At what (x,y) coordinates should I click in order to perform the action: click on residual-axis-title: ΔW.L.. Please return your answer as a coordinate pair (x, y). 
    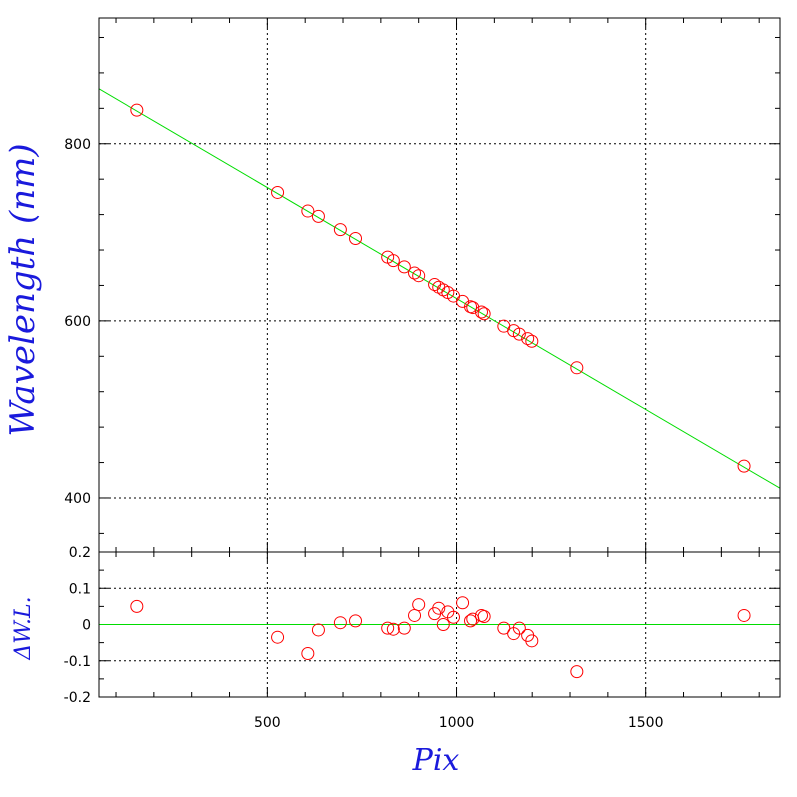
    Looking at the image, I should click on (23, 628).